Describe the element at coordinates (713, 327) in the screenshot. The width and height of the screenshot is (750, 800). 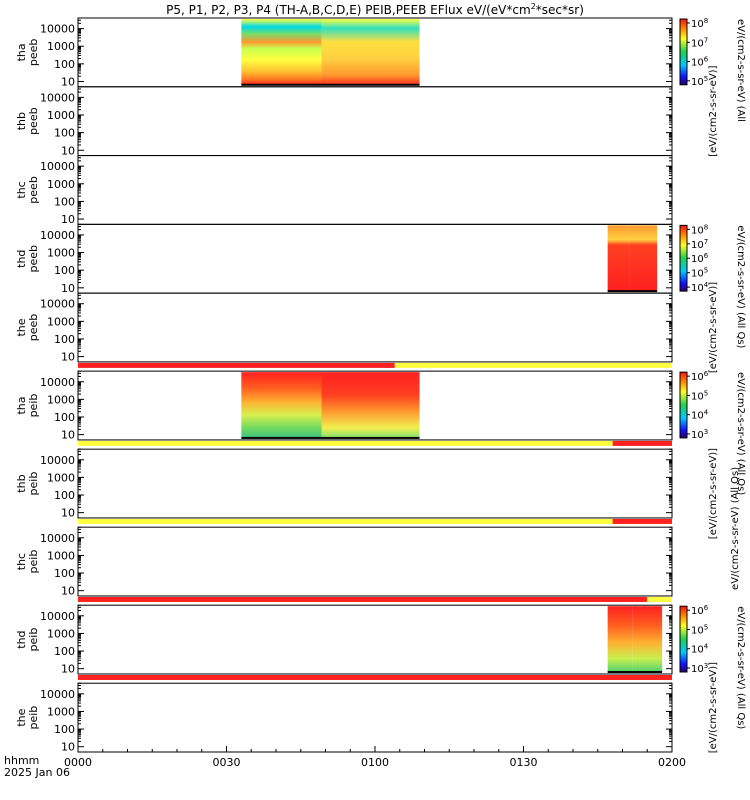
I see `colorbar-units-overlap: [eV/(cm2-s-sr-eV)]` at that location.